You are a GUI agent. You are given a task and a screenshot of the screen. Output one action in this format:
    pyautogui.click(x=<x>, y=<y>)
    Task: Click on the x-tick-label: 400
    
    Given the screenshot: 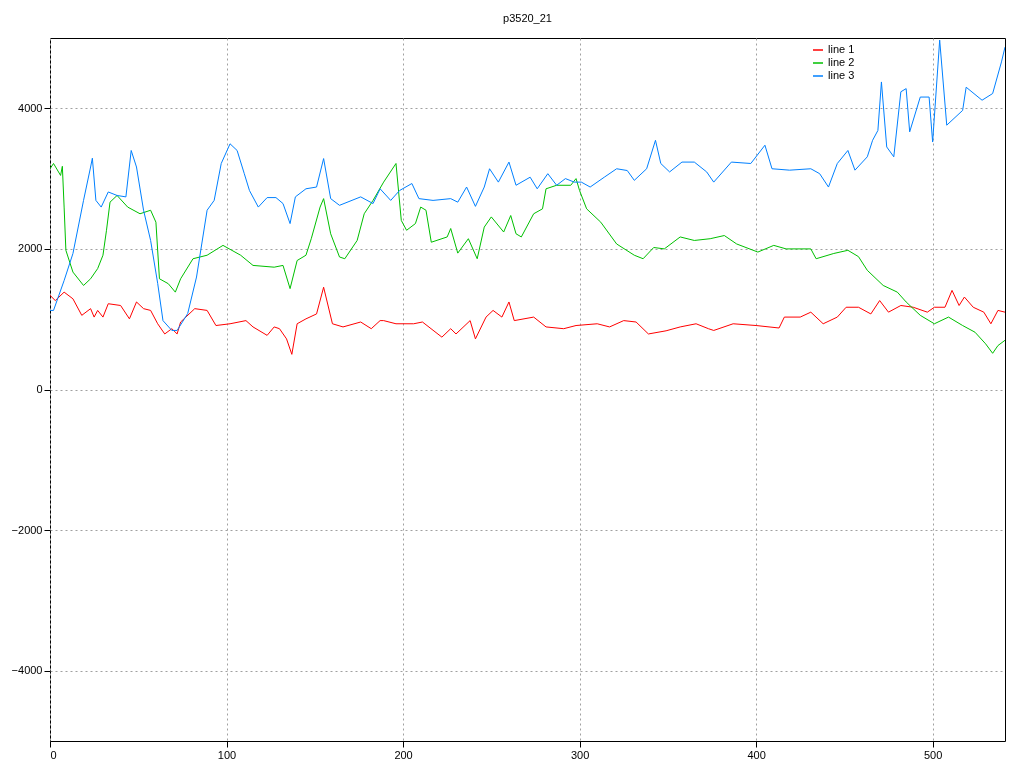 What is the action you would take?
    pyautogui.click(x=756, y=754)
    